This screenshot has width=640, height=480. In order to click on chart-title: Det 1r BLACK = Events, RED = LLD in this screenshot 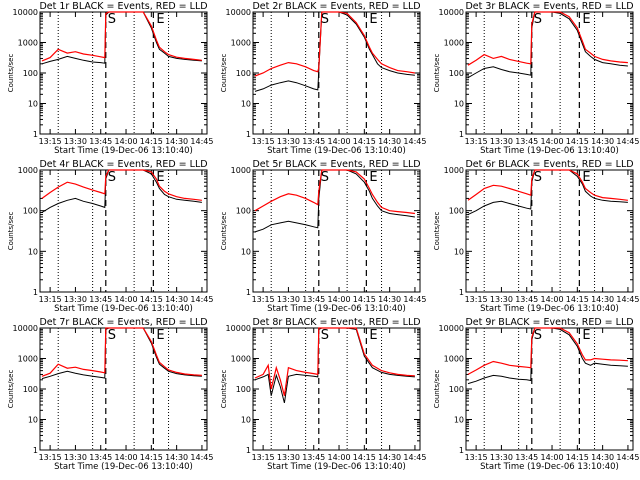, I will do `click(123, 6)`.